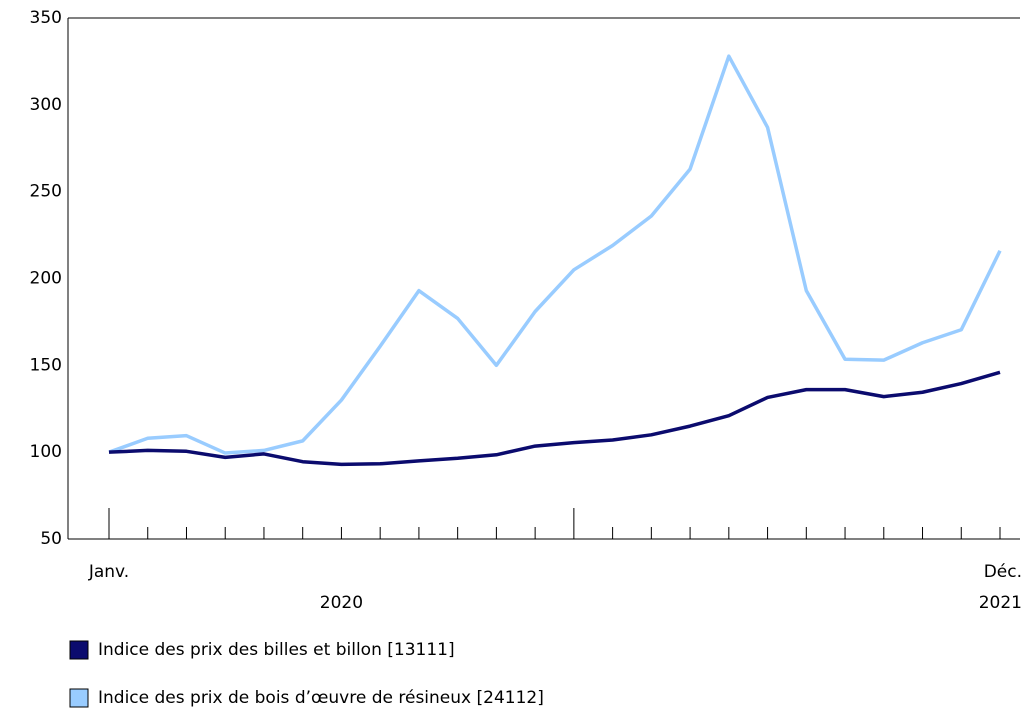  I want to click on y-tick-label: 200, so click(46, 279).